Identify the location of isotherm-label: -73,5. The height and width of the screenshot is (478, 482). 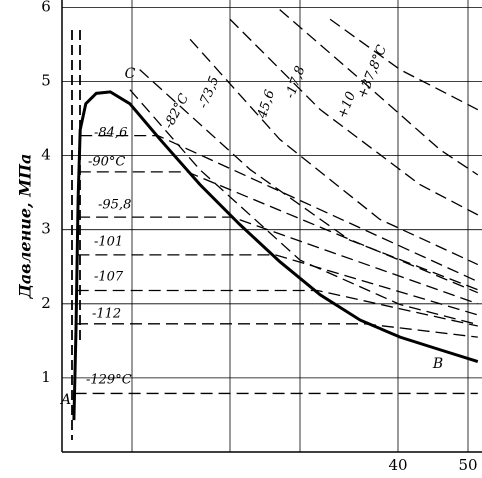
(209, 92).